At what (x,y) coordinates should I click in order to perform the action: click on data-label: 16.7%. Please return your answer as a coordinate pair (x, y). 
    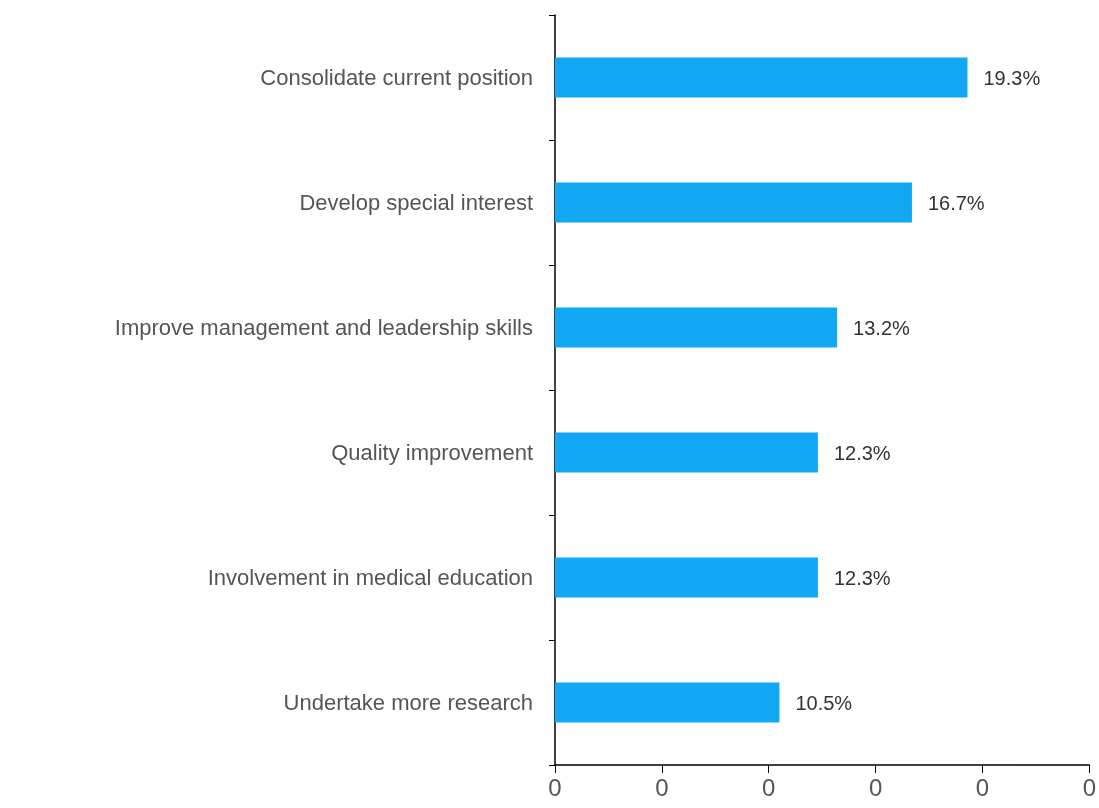
    Looking at the image, I should click on (956, 202).